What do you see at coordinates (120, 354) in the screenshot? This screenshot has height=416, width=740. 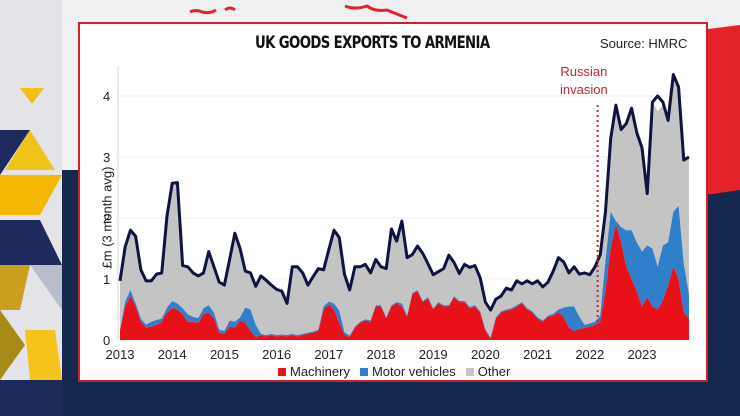 I see `svg-text: 2013` at bounding box center [120, 354].